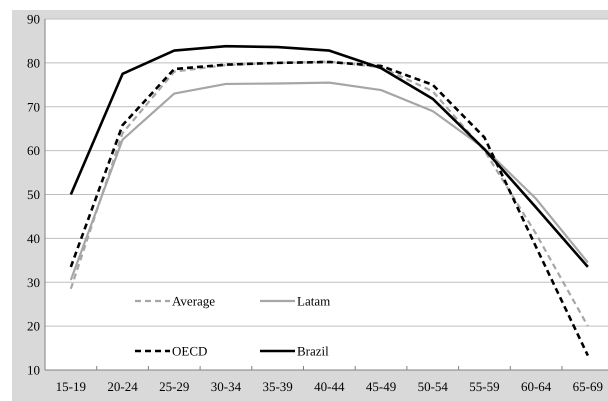 This screenshot has height=401, width=608. Describe the element at coordinates (33, 62) in the screenshot. I see `y-tick-label: 80` at that location.